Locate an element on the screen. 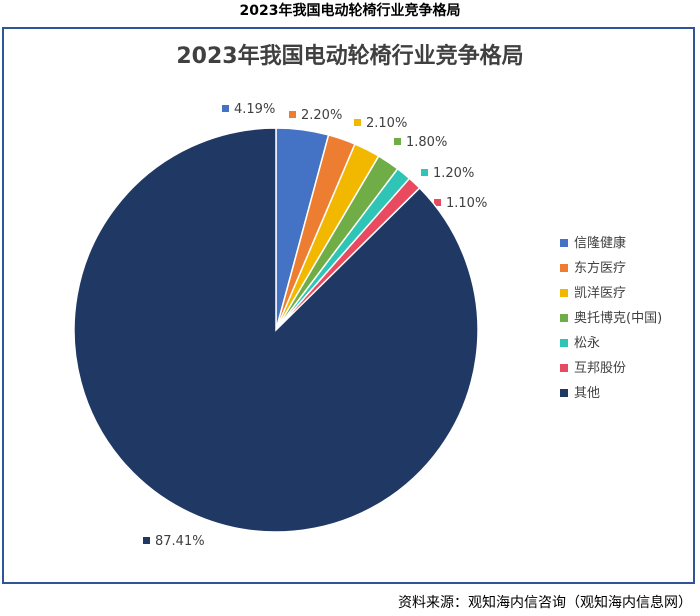 The image size is (700, 616). slice-value-label-3: 1.80% is located at coordinates (426, 142).